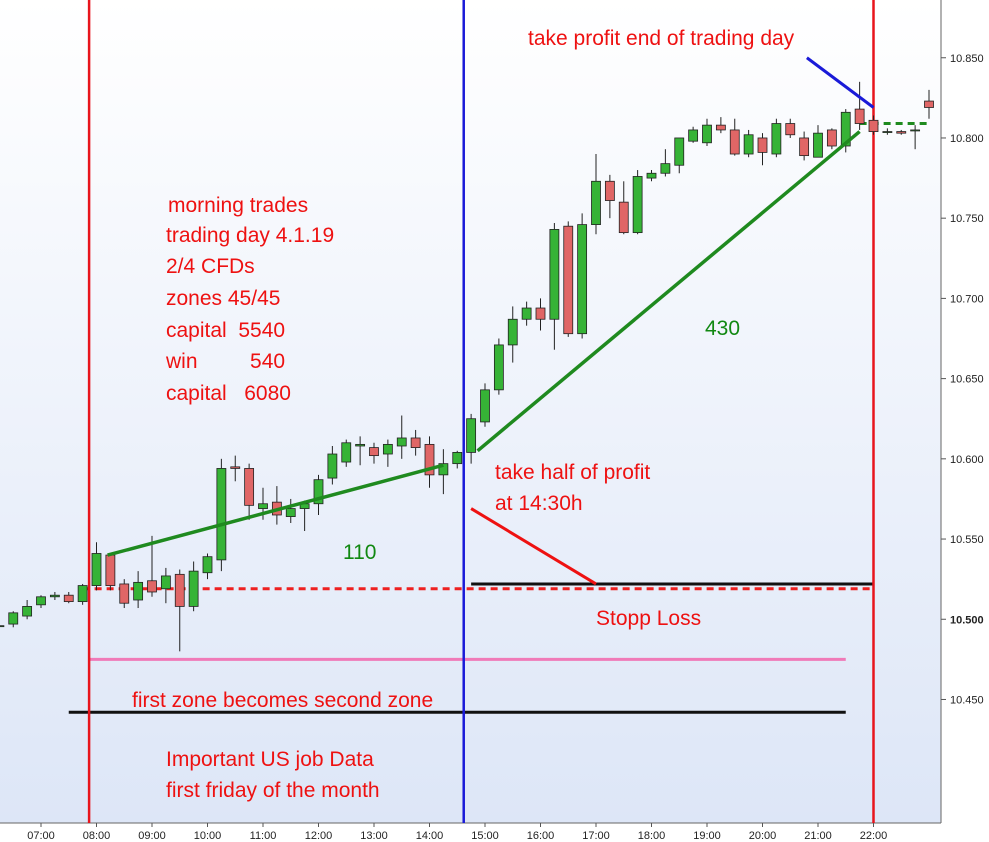  What do you see at coordinates (152, 836) in the screenshot?
I see `x-tick-label: 09:00` at bounding box center [152, 836].